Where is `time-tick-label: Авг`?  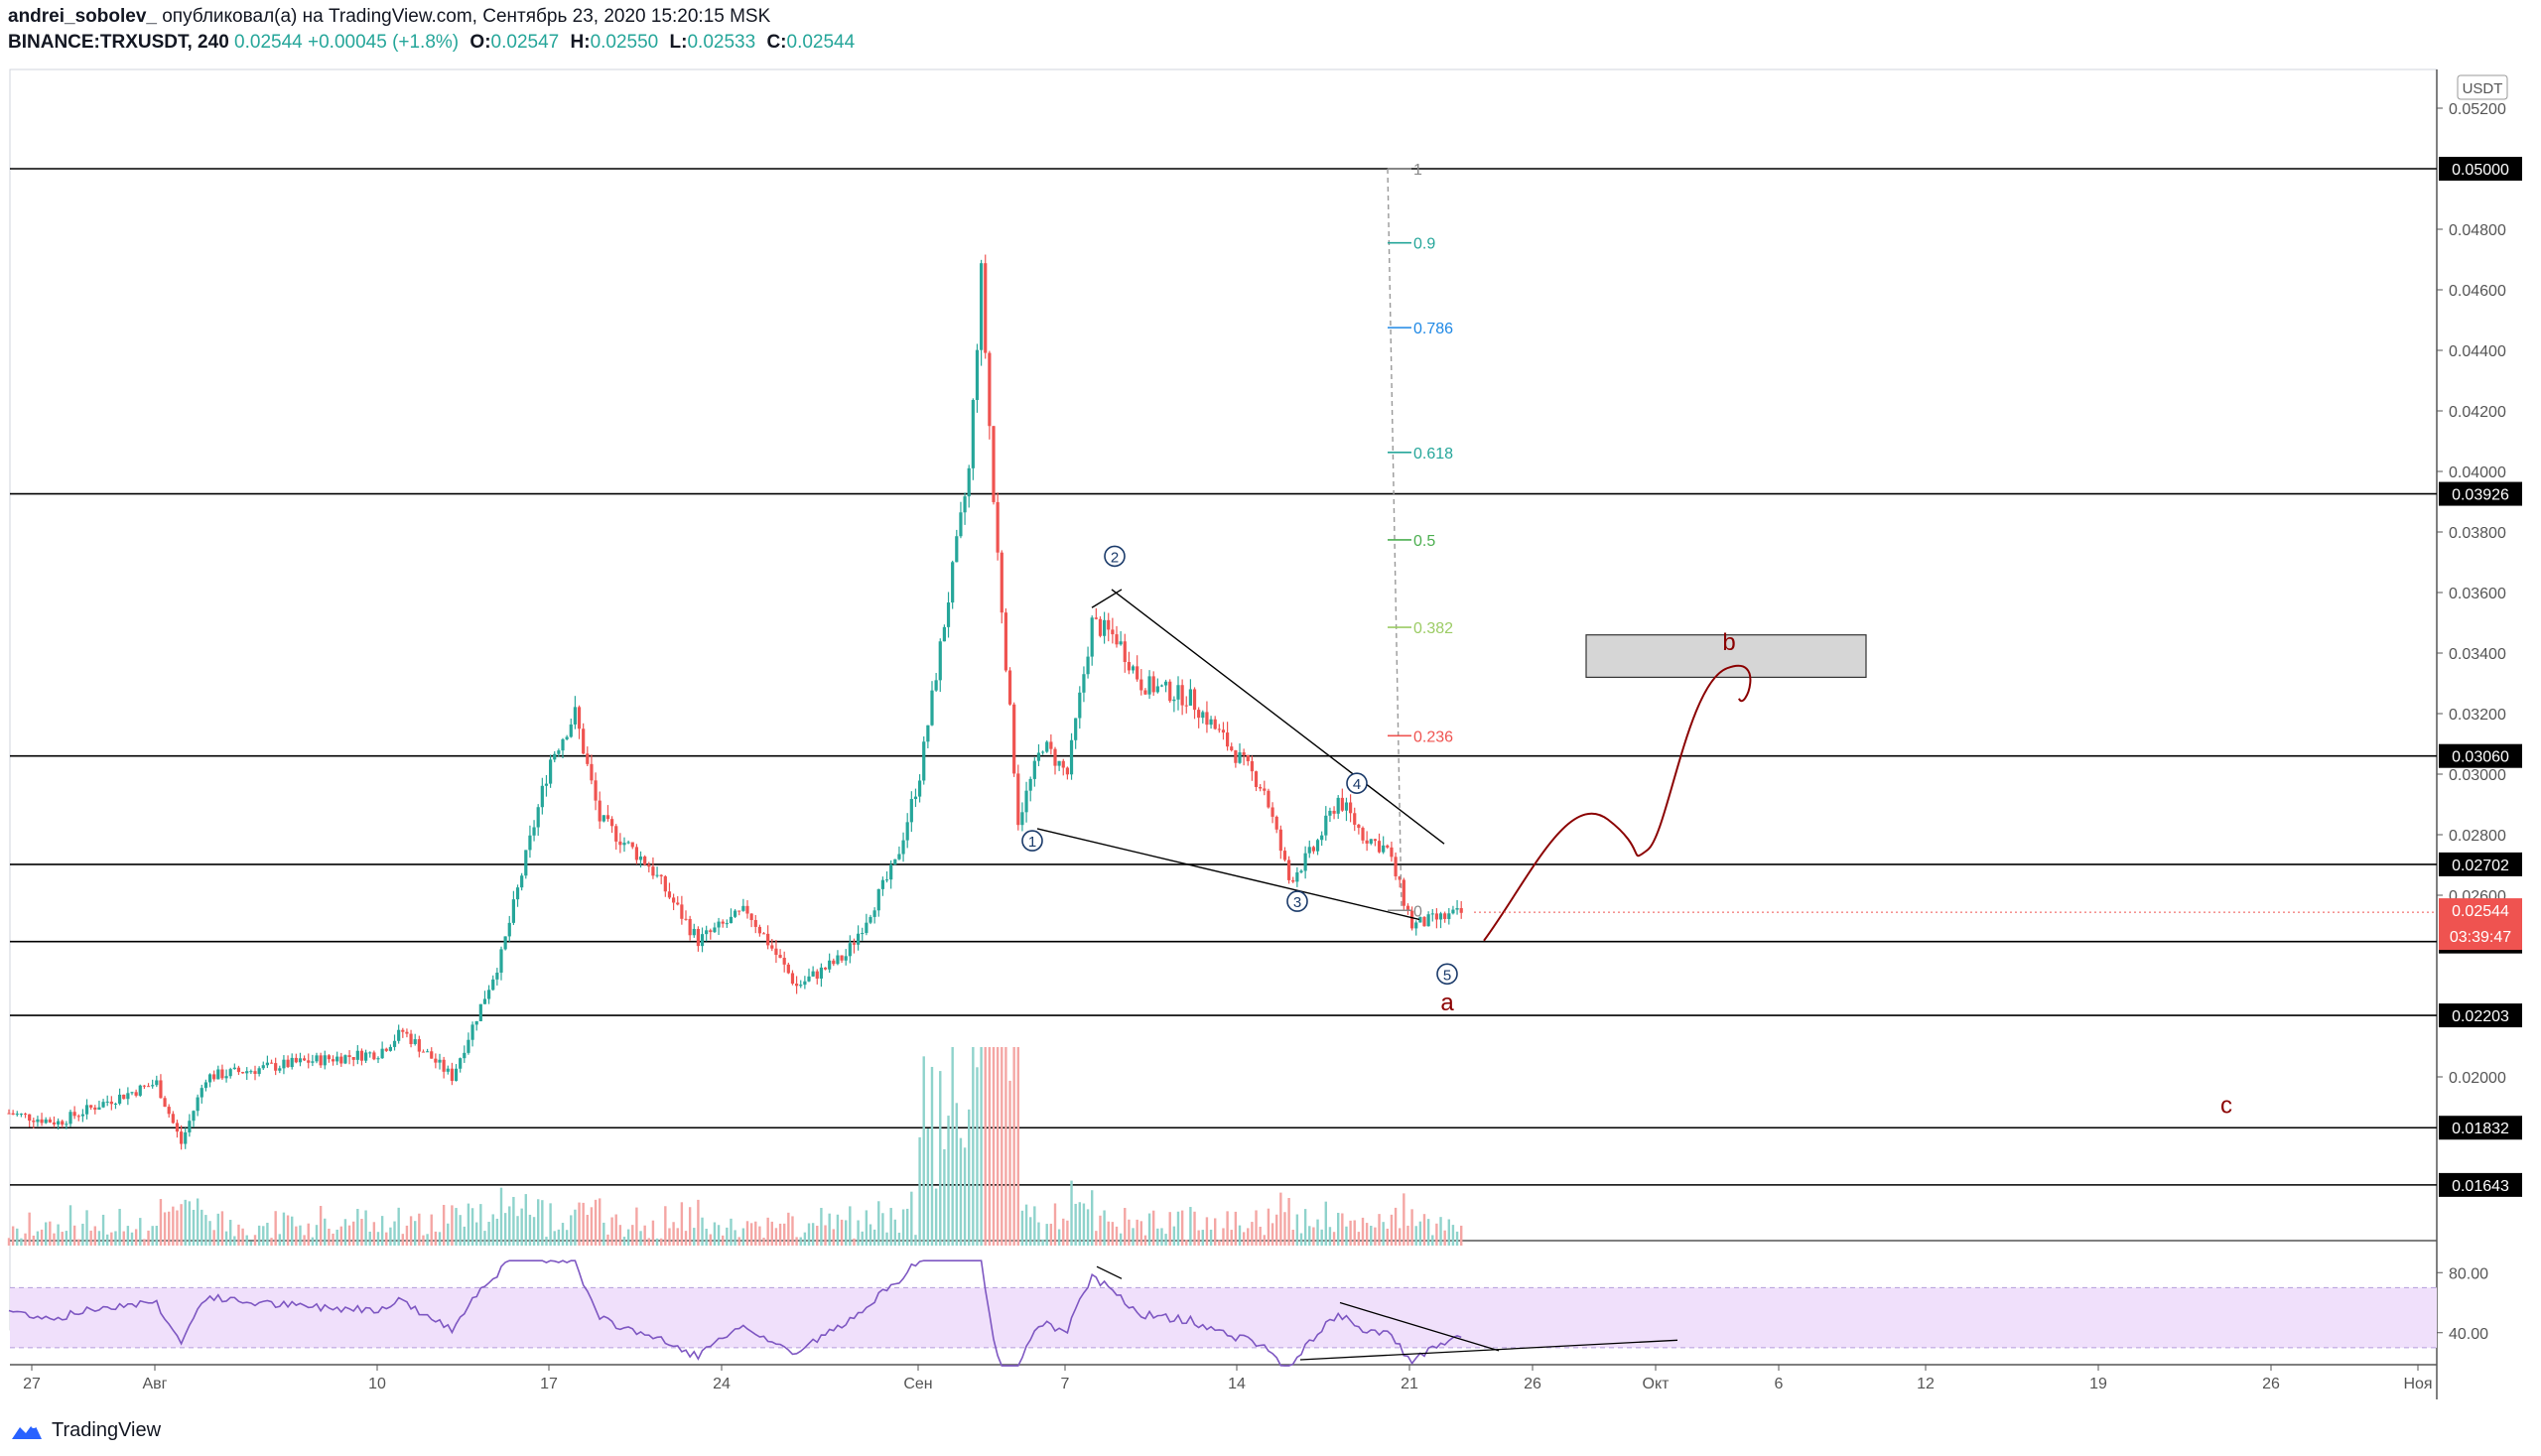
time-tick-label: Авг is located at coordinates (154, 1384).